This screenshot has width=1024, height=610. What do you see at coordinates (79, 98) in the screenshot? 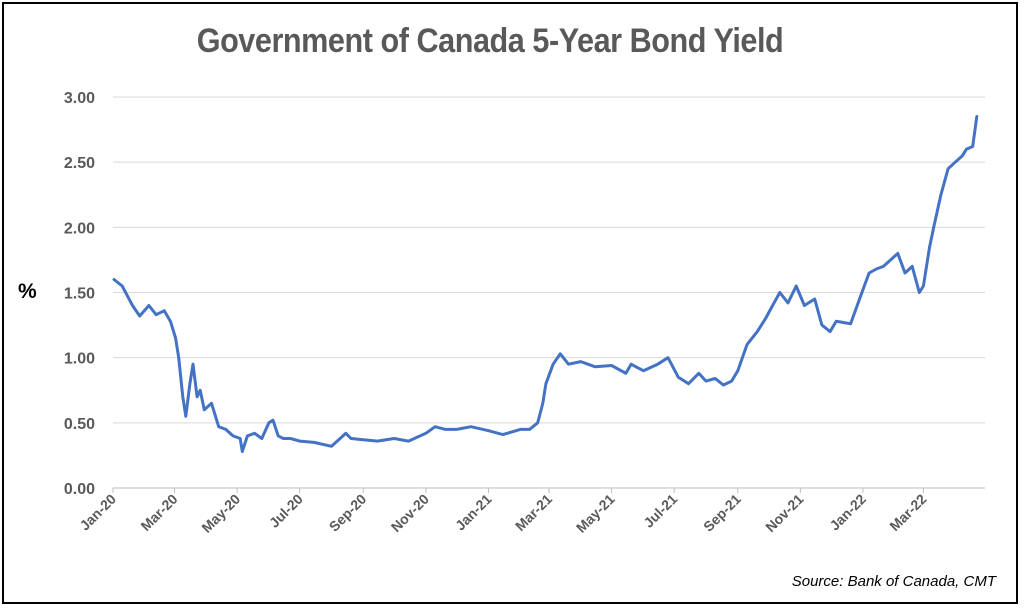
I see `y-tick-label: 3.00` at bounding box center [79, 98].